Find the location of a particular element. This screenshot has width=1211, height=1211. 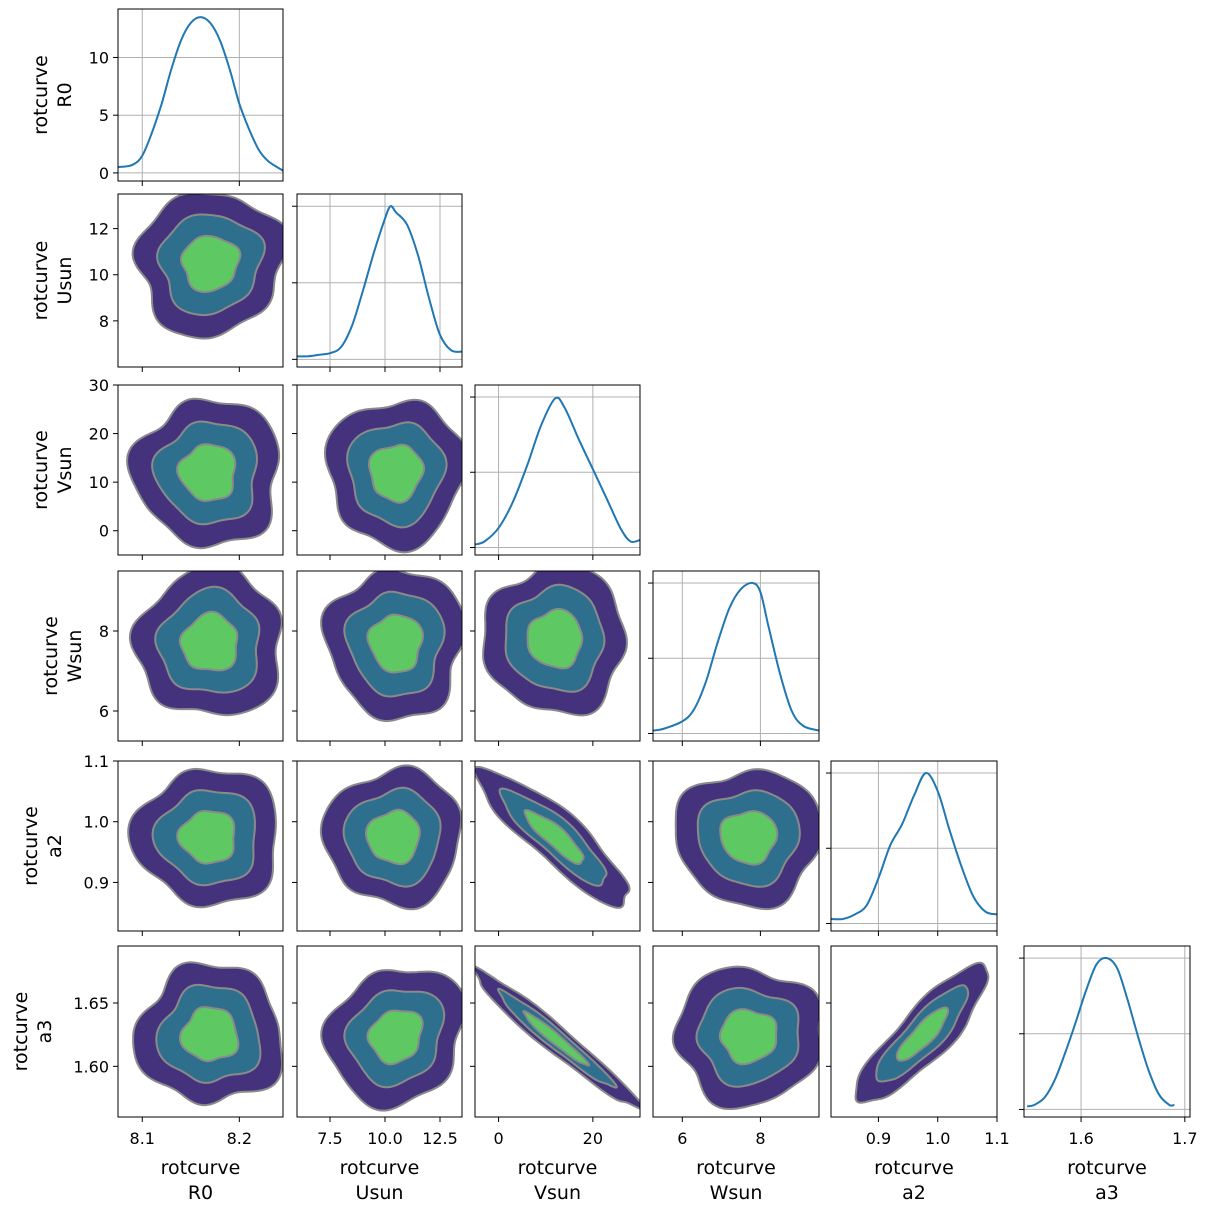

x-axis-label: Wsun is located at coordinates (736, 1193).